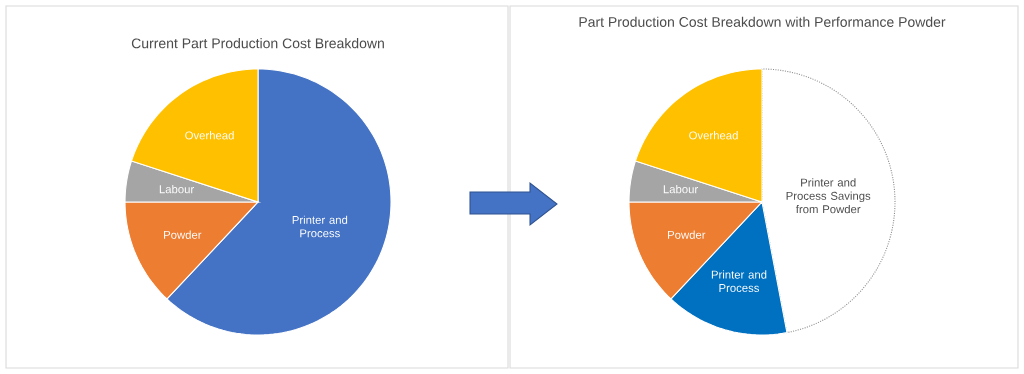 The width and height of the screenshot is (1024, 374). What do you see at coordinates (828, 196) in the screenshot?
I see `slice-label: Printer and Process Savings from Powder` at bounding box center [828, 196].